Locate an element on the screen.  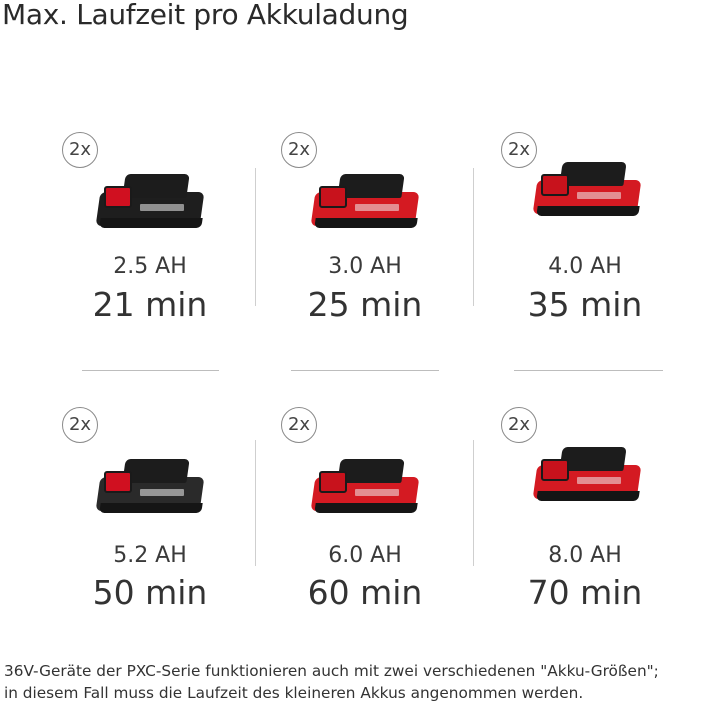
battery-cell: 2x 2.5 AH 21 min is located at coordinates (150, 260).